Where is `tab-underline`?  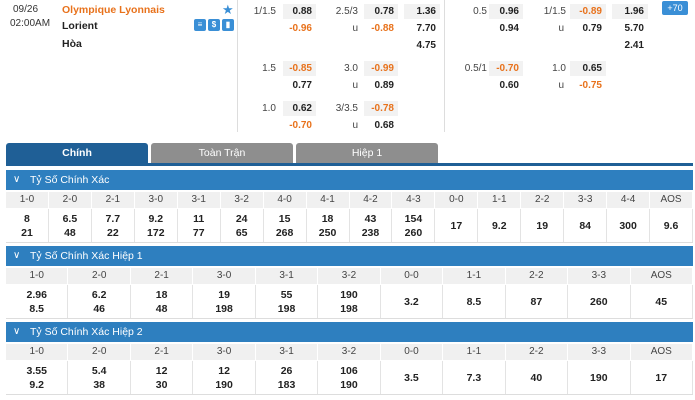
tab-underline is located at coordinates (349, 164).